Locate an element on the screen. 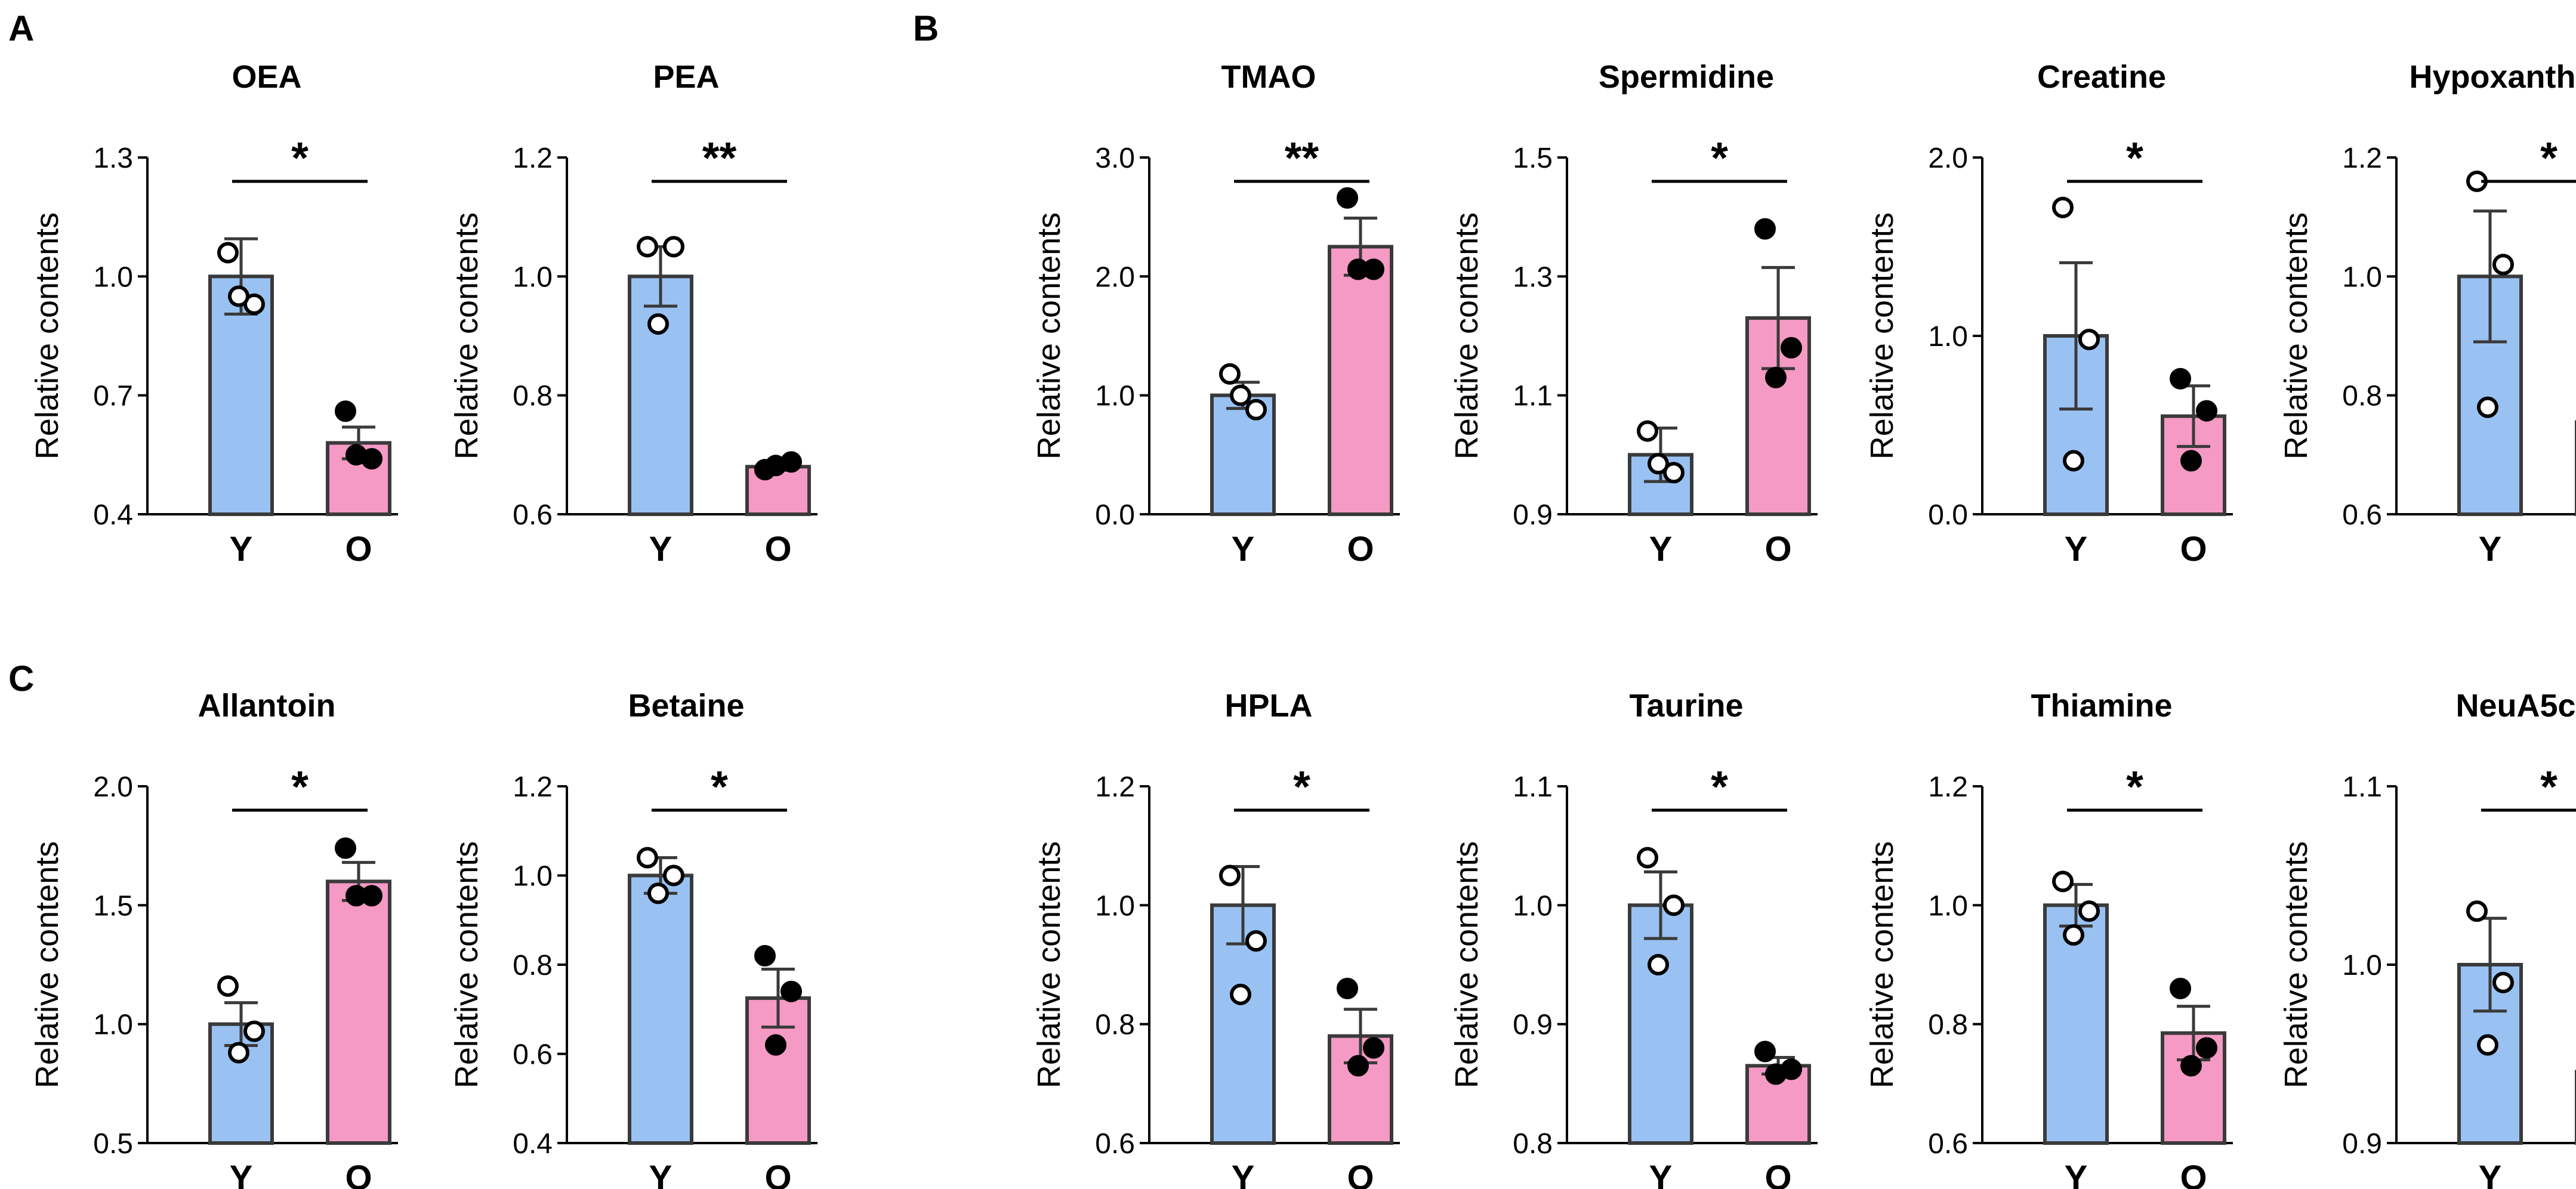  y-tick-label: 0.9 is located at coordinates (2362, 1144).